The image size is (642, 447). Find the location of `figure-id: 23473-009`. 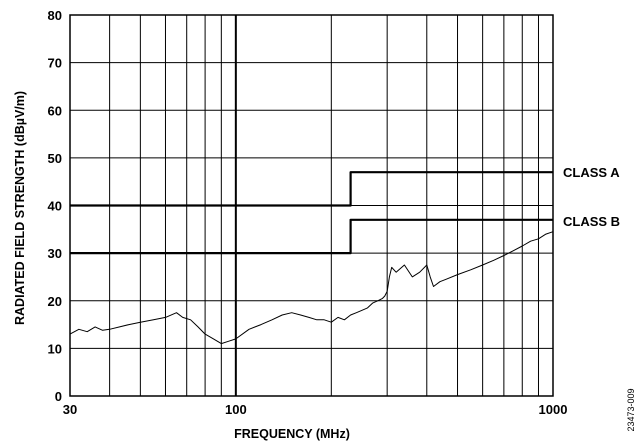

figure-id: 23473-009 is located at coordinates (631, 409).